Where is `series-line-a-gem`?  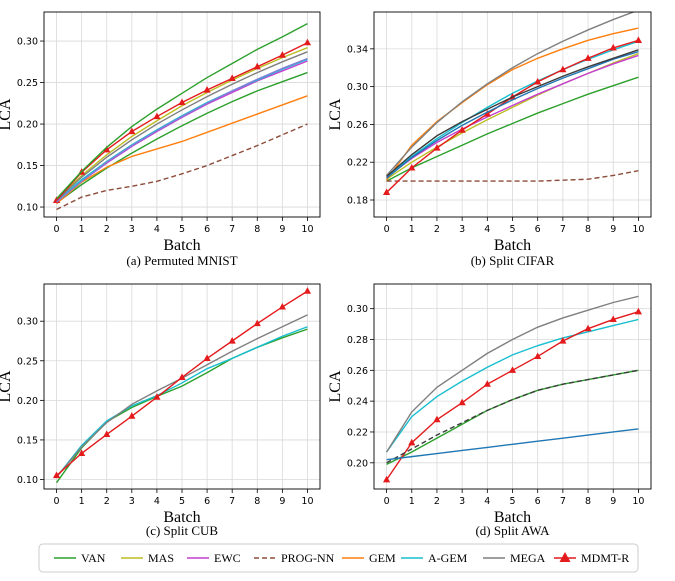 series-line-a-gem is located at coordinates (181, 402).